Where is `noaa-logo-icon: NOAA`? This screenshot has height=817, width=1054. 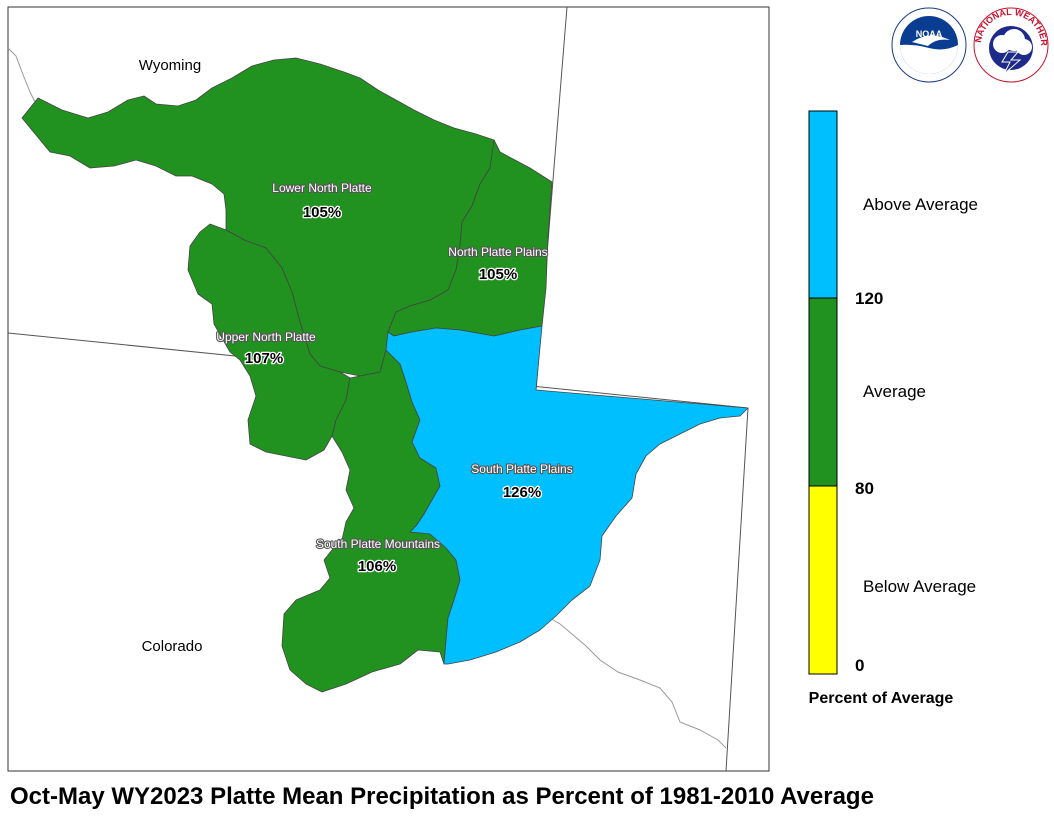
noaa-logo-icon: NOAA is located at coordinates (929, 45).